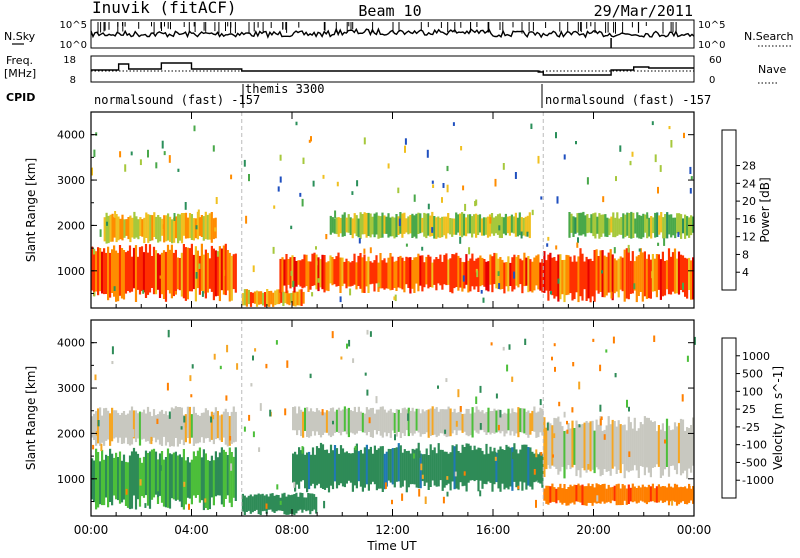  What do you see at coordinates (31, 210) in the screenshot?
I see `power-y-label: Slant Range [km]` at bounding box center [31, 210].